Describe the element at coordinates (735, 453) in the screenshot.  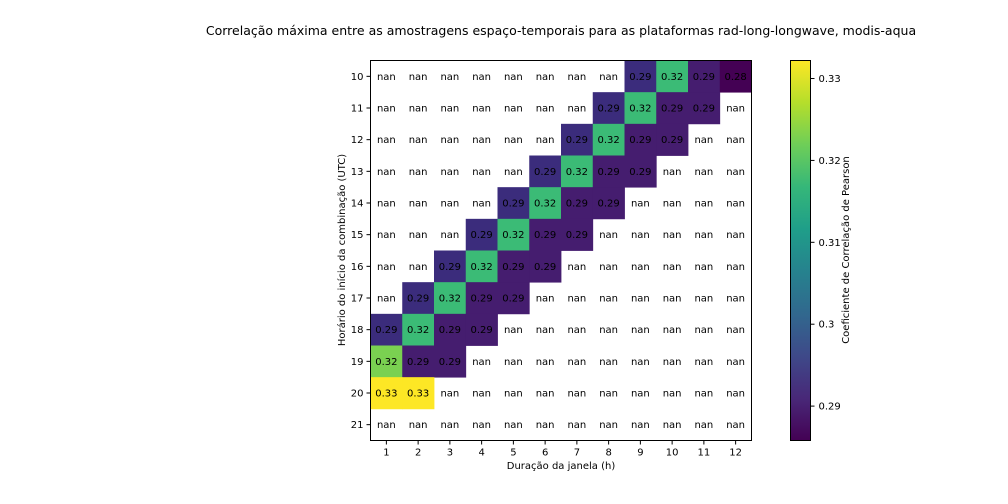
I see `x-tick-label: 12` at that location.